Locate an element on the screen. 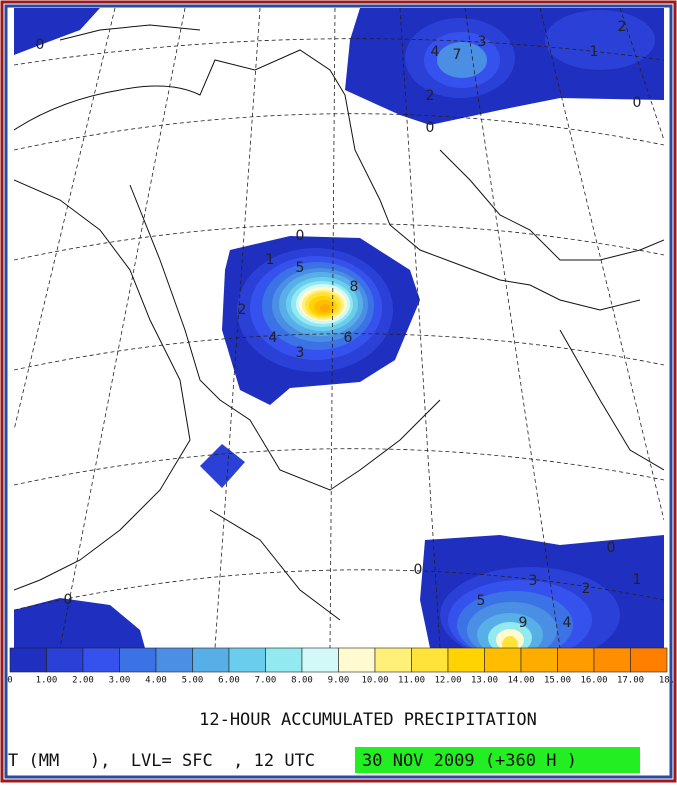 The width and height of the screenshot is (677, 787). colorbar-label: 18. is located at coordinates (667, 681).